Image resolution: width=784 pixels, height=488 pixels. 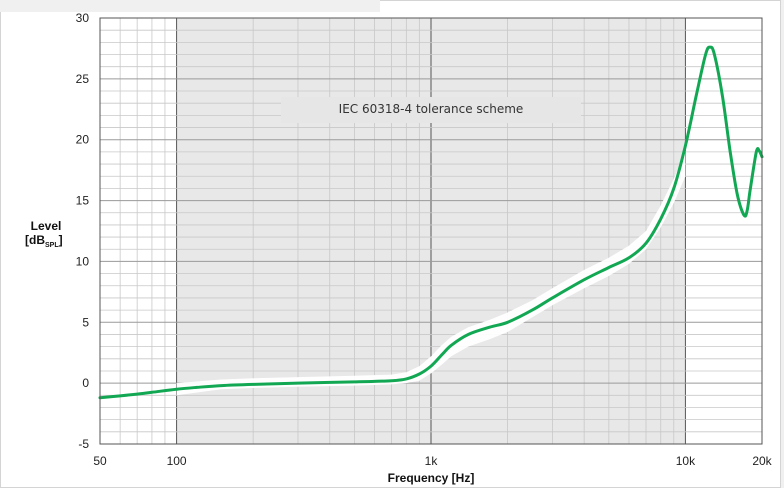 I want to click on y-unit-close: ], so click(x=61, y=240).